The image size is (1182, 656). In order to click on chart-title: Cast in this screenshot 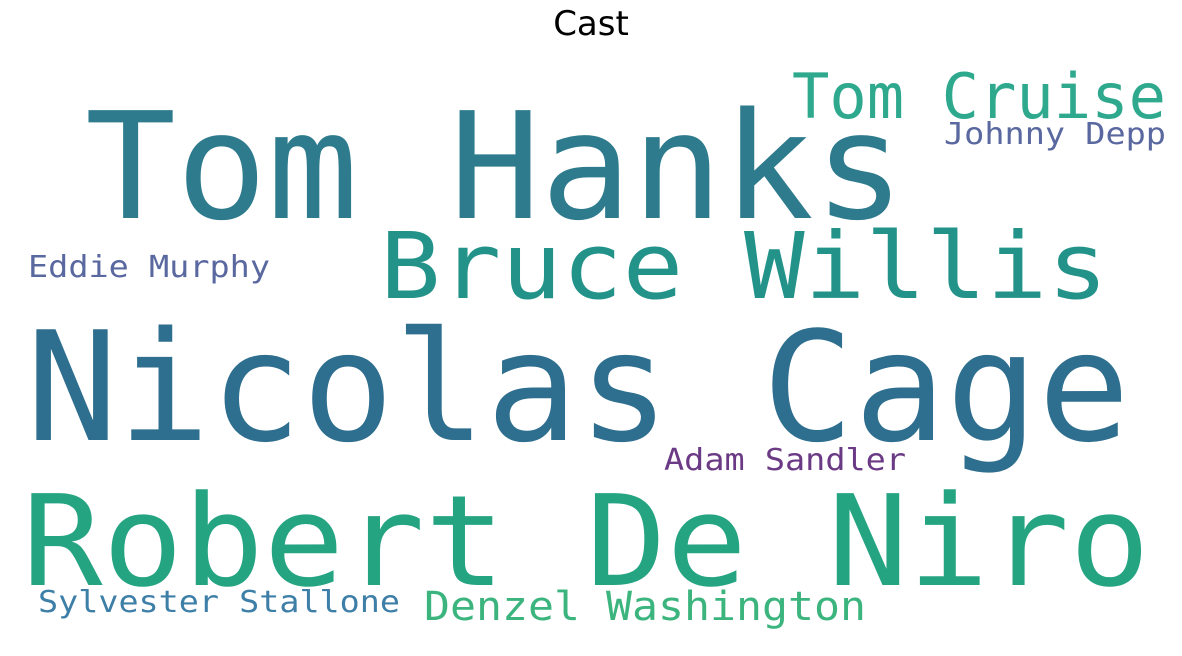, I will do `click(591, 24)`.